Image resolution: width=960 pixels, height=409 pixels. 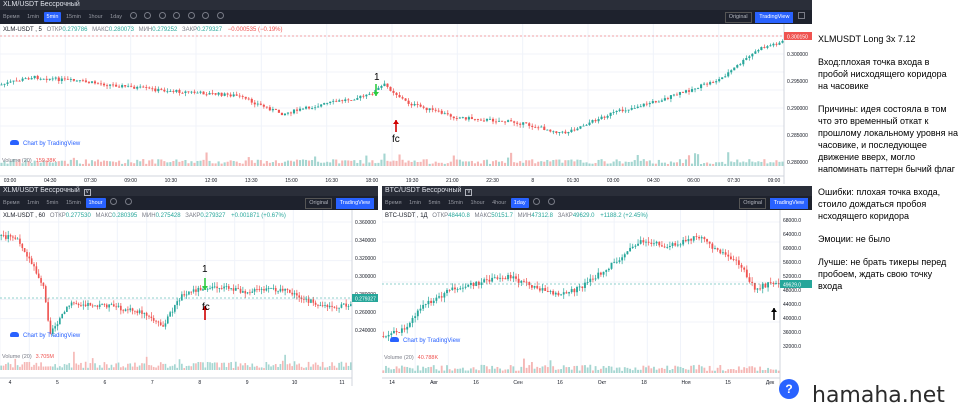 I want to click on left-interval-1min: 1min, so click(x=33, y=203).